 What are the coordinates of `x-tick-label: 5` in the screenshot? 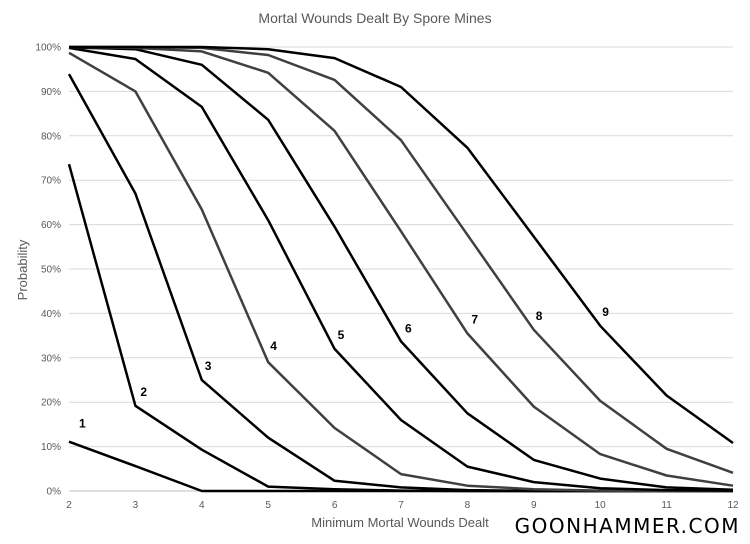 It's located at (268, 505).